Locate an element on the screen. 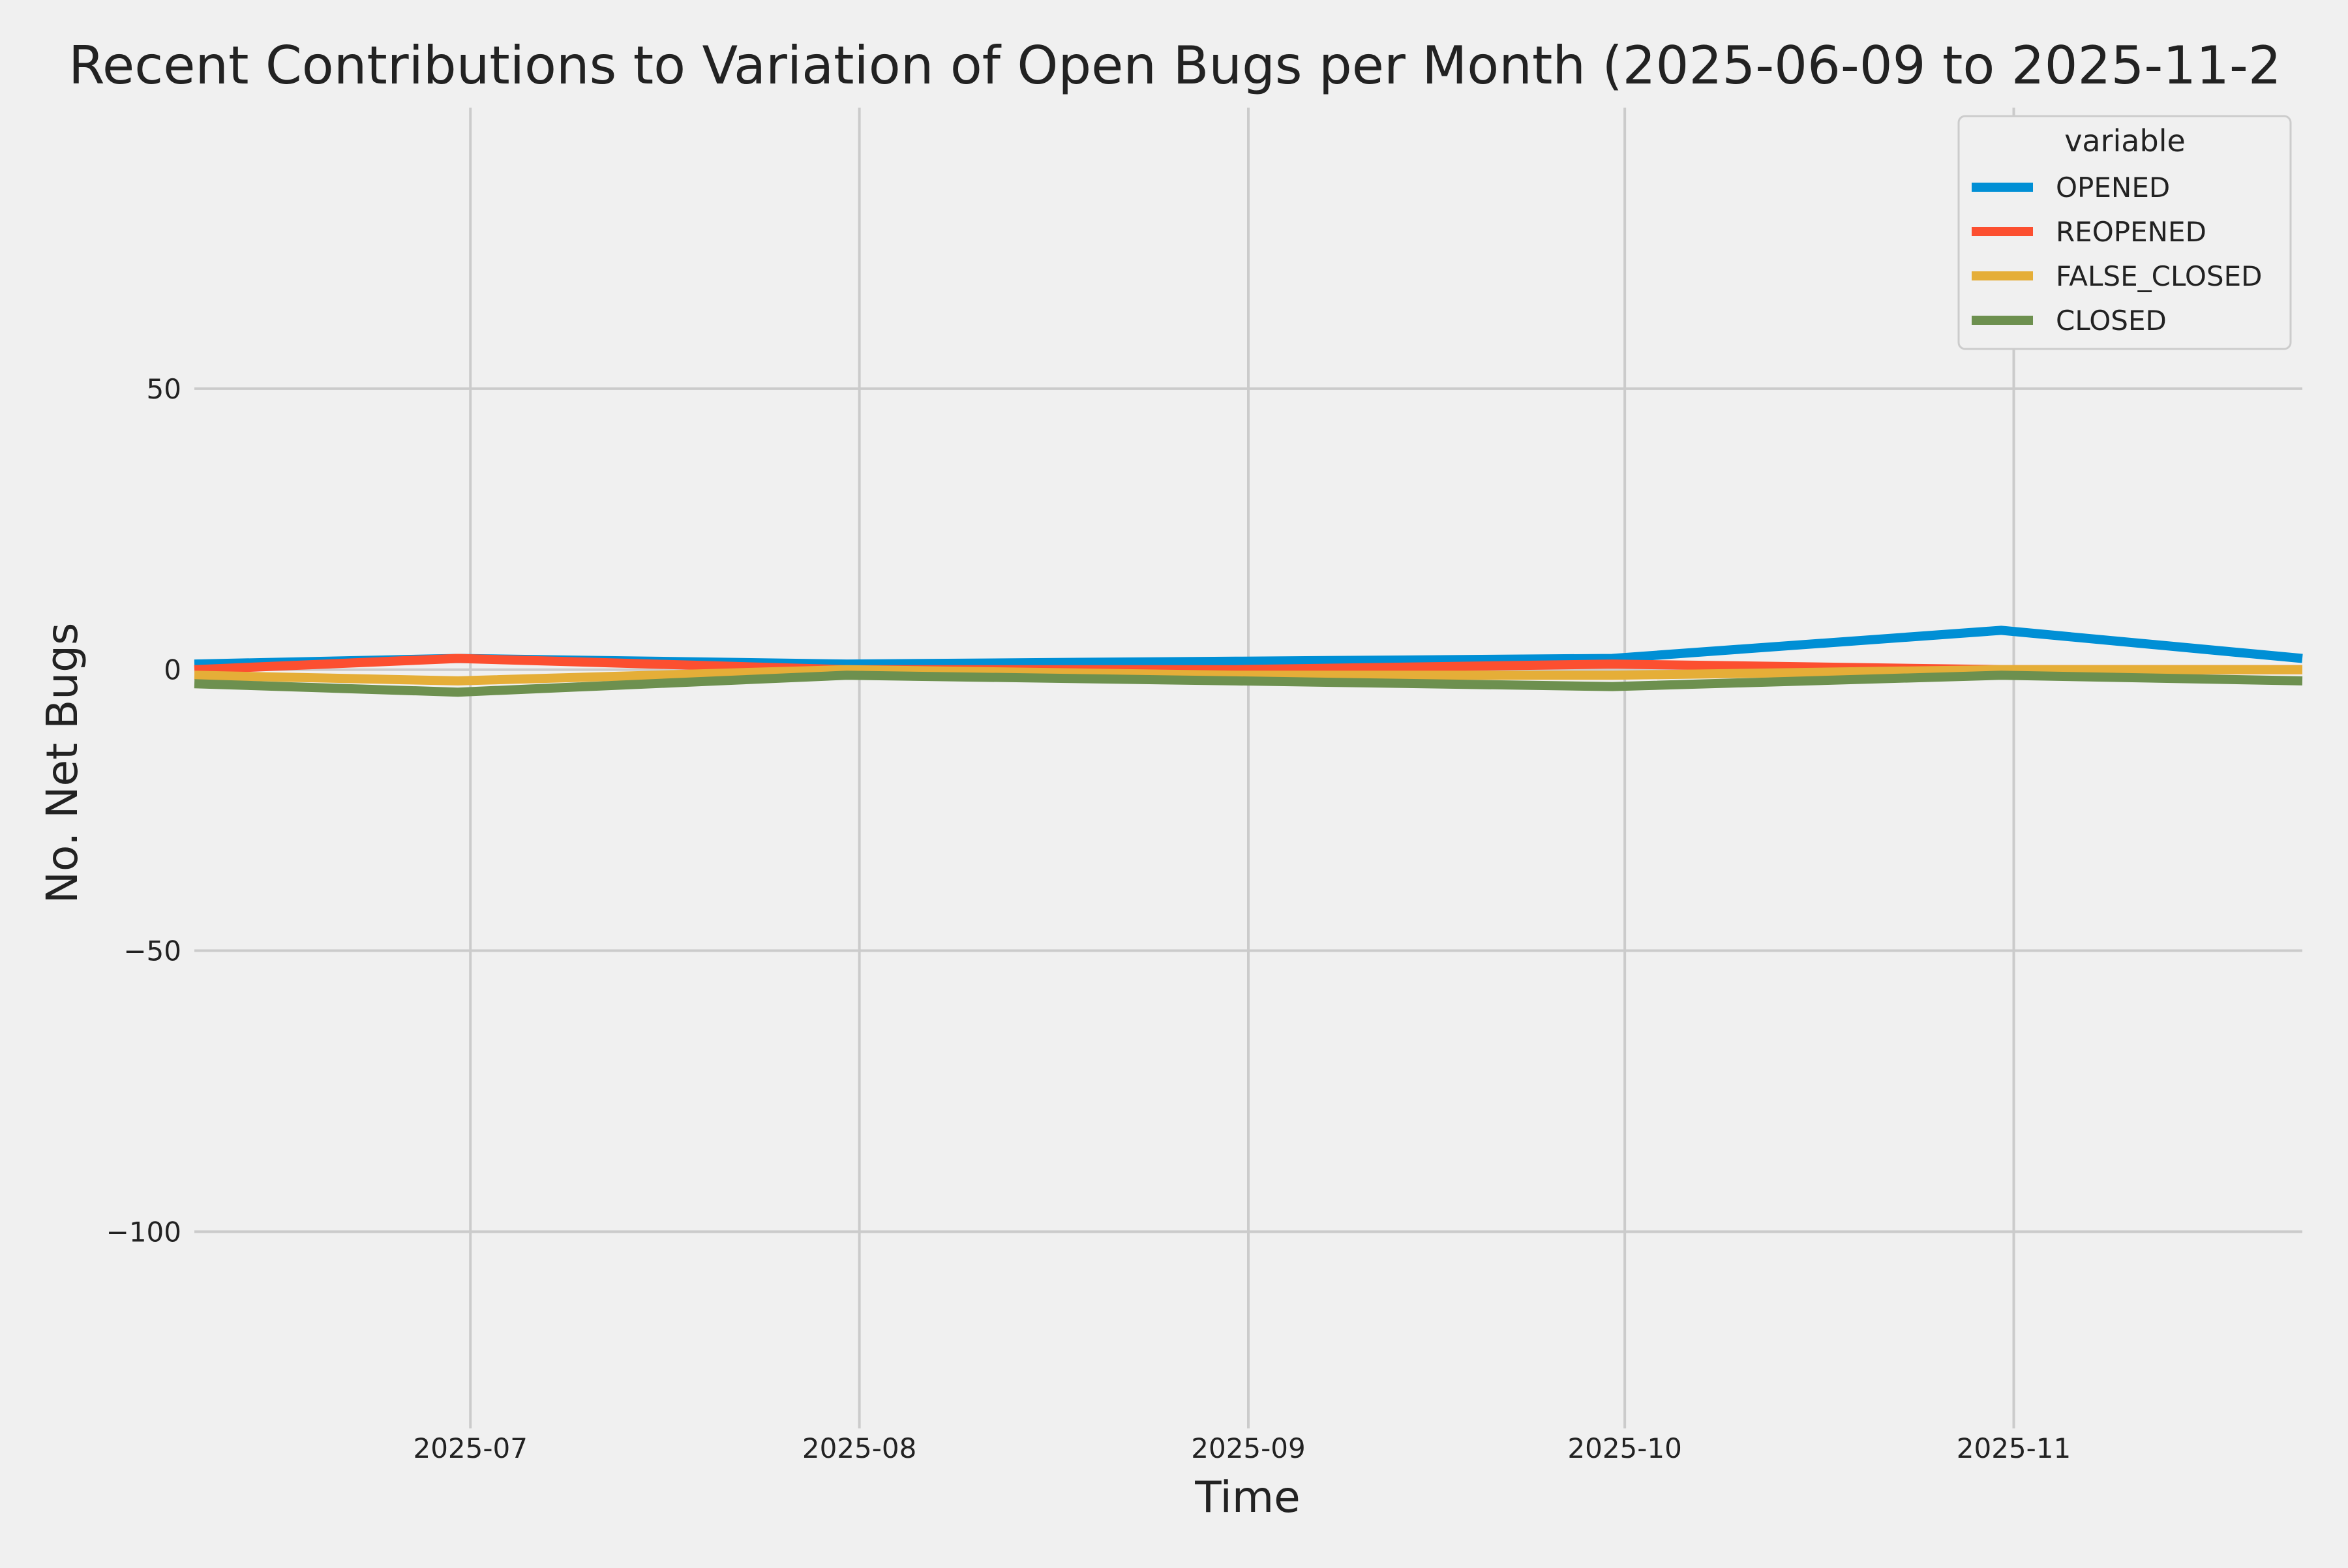  x-tick-labels: 2025-07 2025-08 2025-09 2025-10 2025-11 is located at coordinates (1242, 1448).